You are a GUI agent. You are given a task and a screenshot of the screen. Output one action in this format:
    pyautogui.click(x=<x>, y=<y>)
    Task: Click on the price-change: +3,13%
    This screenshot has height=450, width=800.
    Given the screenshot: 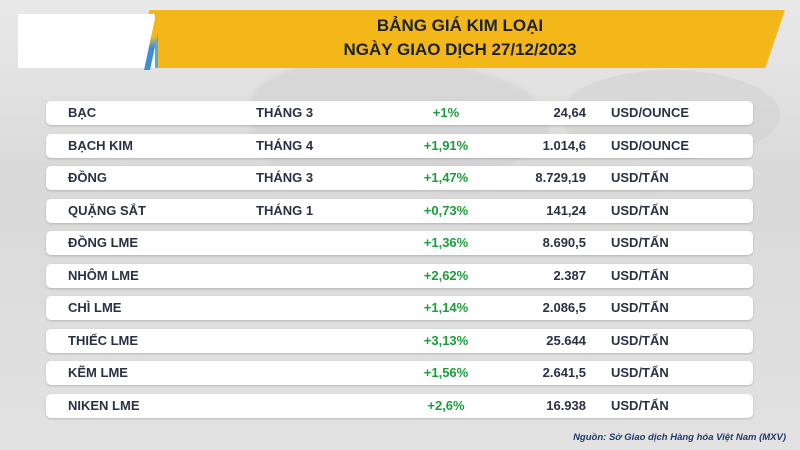 What is the action you would take?
    pyautogui.click(x=446, y=340)
    